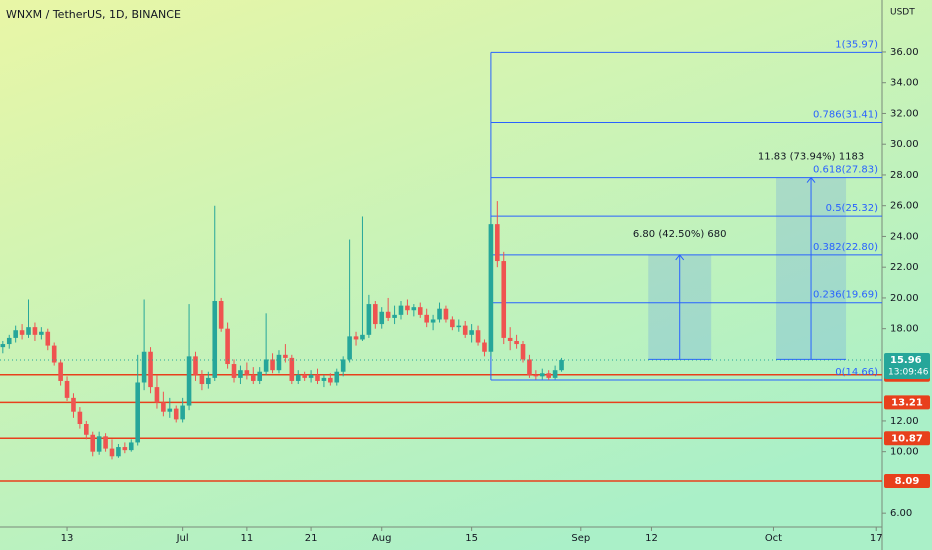 The height and width of the screenshot is (550, 932). I want to click on x-tick-label: 21, so click(311, 538).